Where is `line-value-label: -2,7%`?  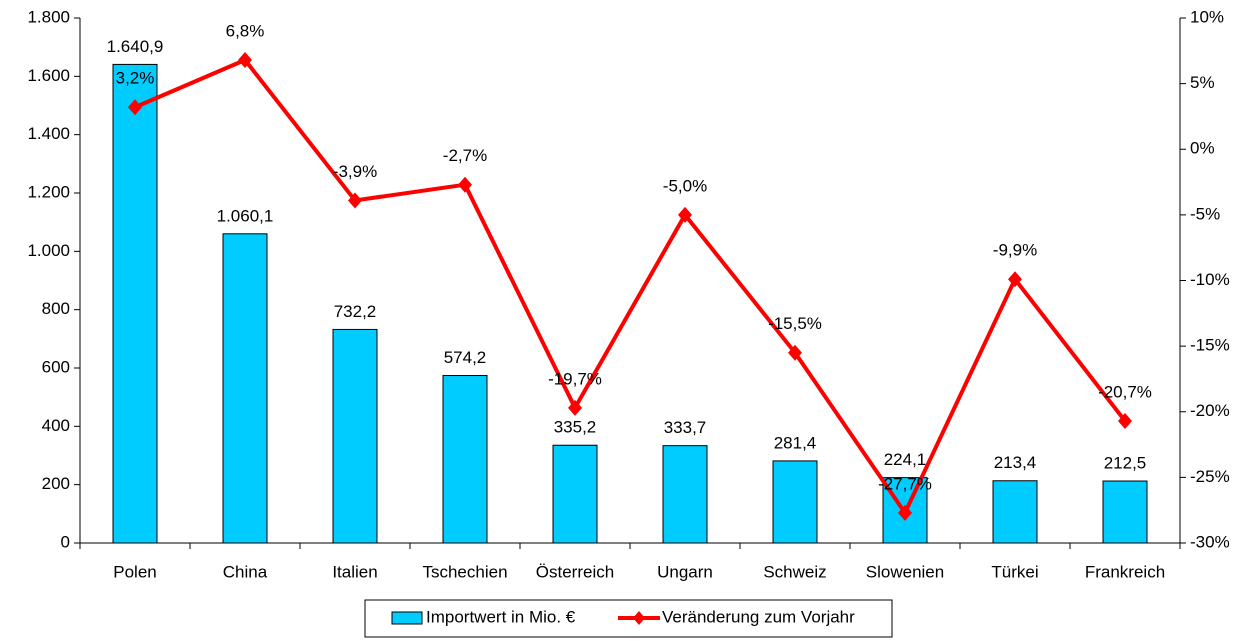
line-value-label: -2,7% is located at coordinates (465, 155).